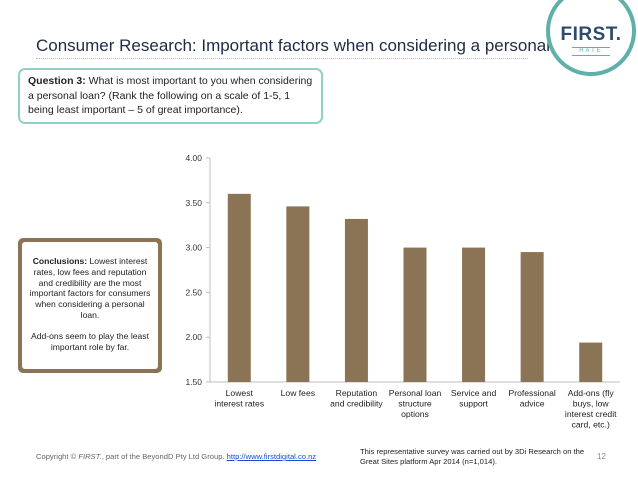 Image resolution: width=638 pixels, height=479 pixels. I want to click on x-tick-label: Personal loan structure options, so click(415, 403).